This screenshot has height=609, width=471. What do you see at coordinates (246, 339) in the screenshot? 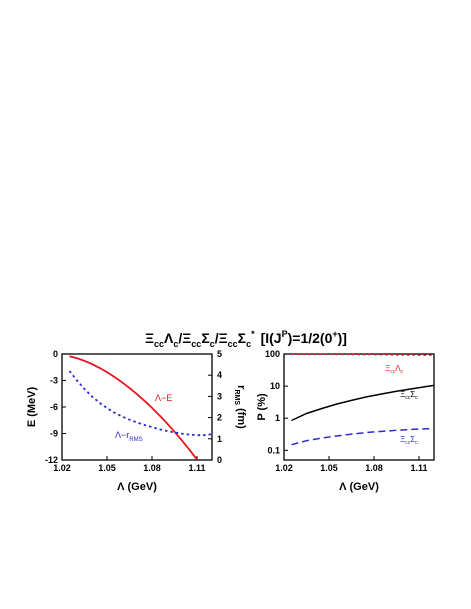
I see `figure-title: ΞccΛc/ΞccΣc/ΞccΣc* [I(JP)=1/2(0+)]` at bounding box center [246, 339].